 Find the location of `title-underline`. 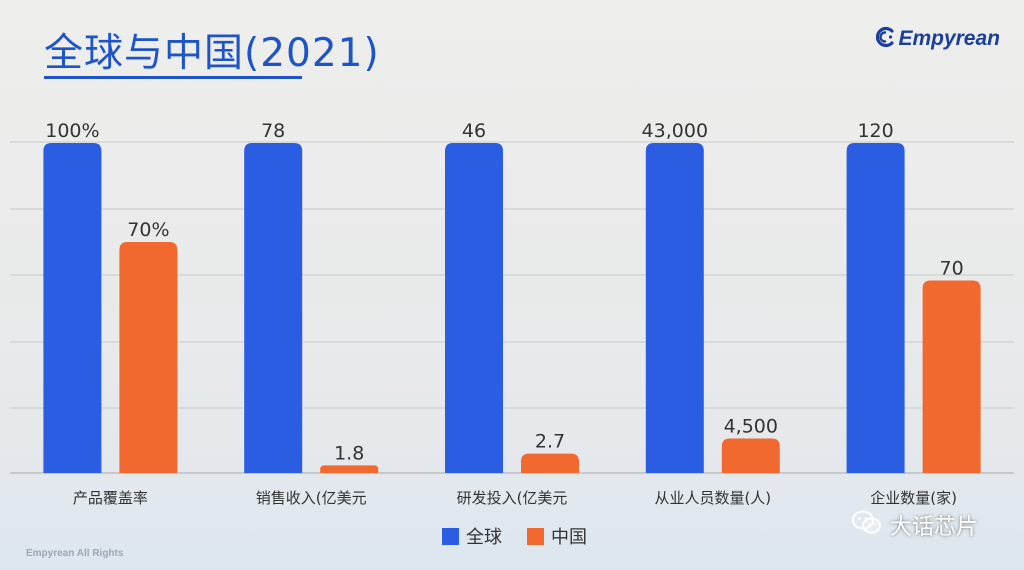

title-underline is located at coordinates (173, 77).